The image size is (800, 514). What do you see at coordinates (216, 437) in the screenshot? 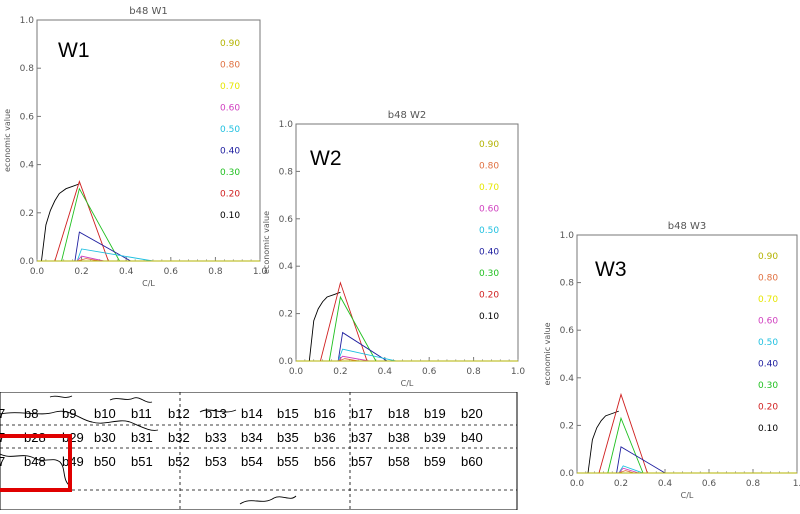
I see `map-cell-label: b33` at bounding box center [216, 437].